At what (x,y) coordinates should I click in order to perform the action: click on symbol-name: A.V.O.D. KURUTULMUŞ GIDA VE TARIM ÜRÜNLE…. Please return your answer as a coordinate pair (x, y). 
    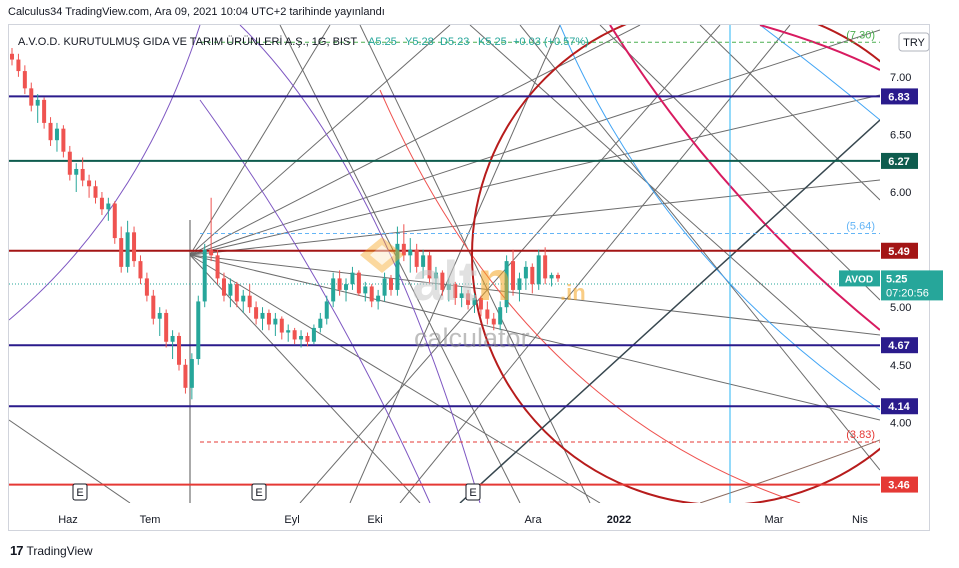
    Looking at the image, I should click on (187, 41).